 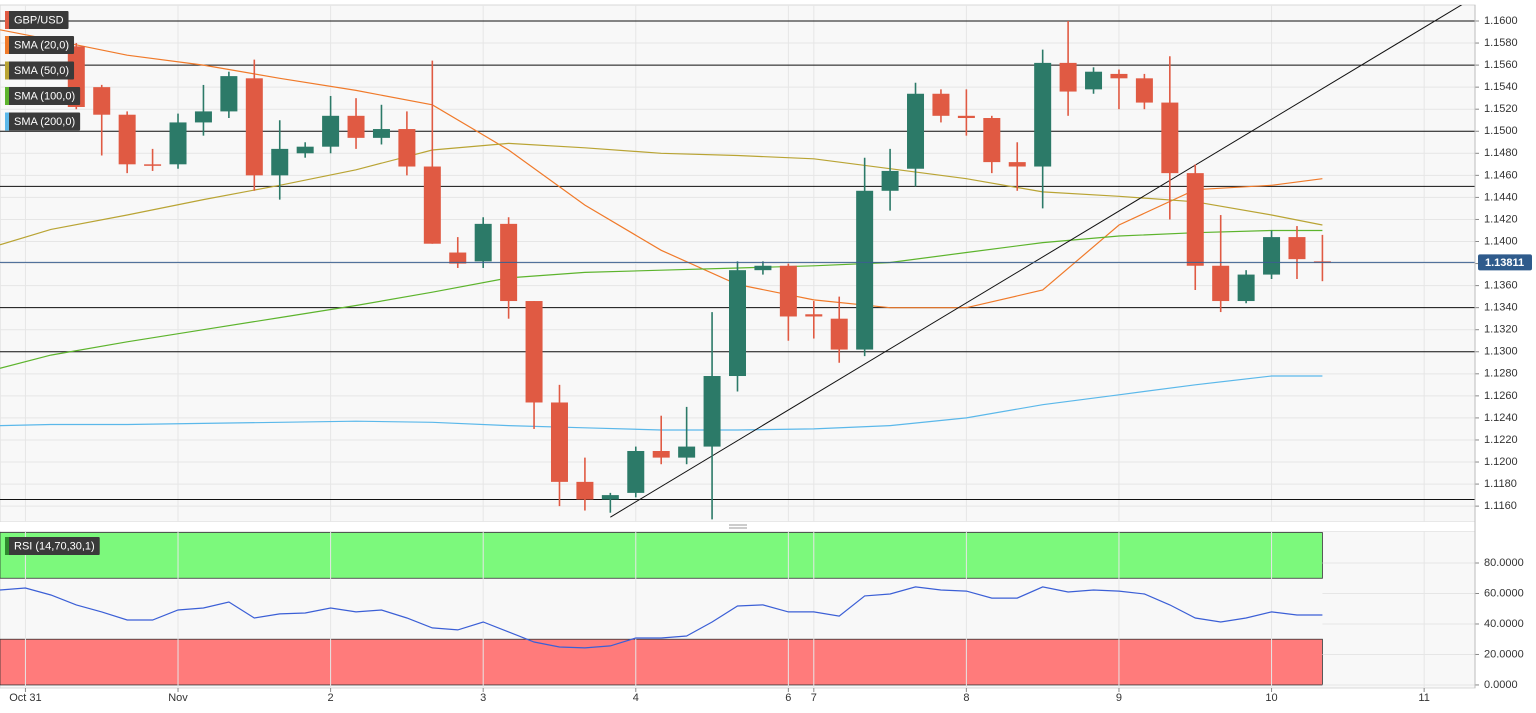 I want to click on y-tick-label: 1.1340, so click(x=1501, y=308).